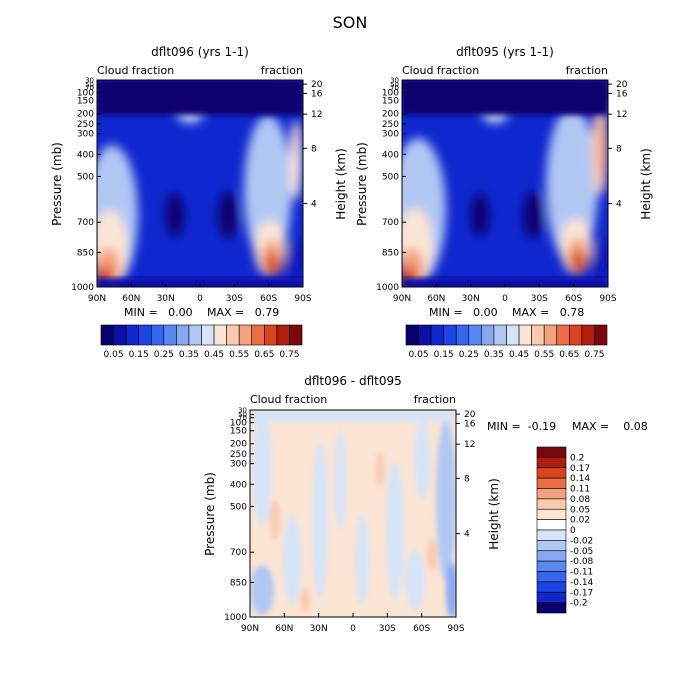 The height and width of the screenshot is (700, 700). Describe the element at coordinates (284, 629) in the screenshot. I see `x-tick-label: 60N` at that location.